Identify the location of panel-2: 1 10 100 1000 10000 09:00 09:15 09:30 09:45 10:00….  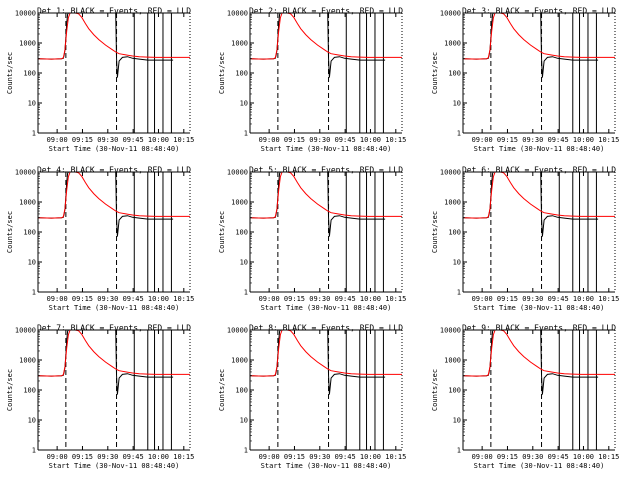
(312, 80).